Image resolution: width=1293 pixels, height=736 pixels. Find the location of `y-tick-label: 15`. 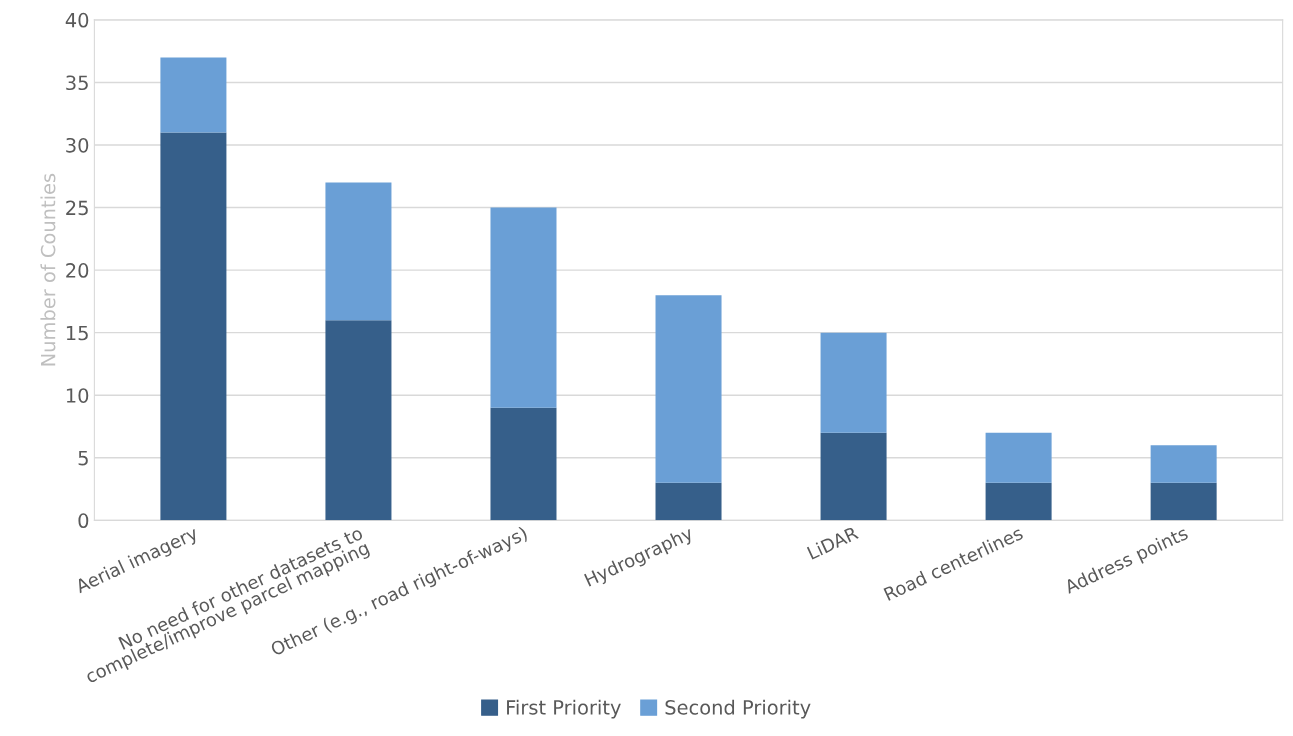

y-tick-label: 15 is located at coordinates (77, 333).